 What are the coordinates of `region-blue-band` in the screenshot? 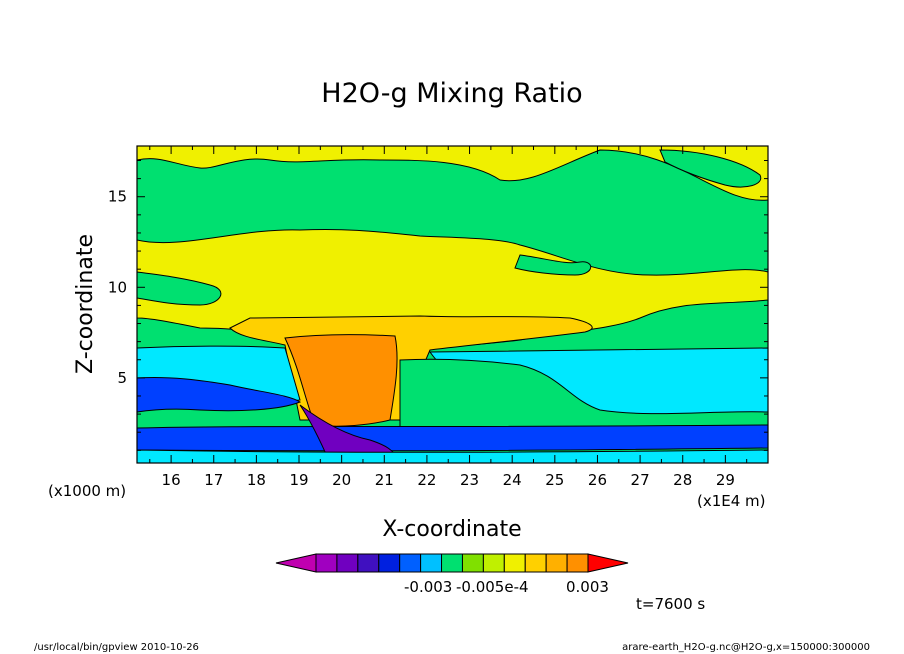 It's located at (219, 394).